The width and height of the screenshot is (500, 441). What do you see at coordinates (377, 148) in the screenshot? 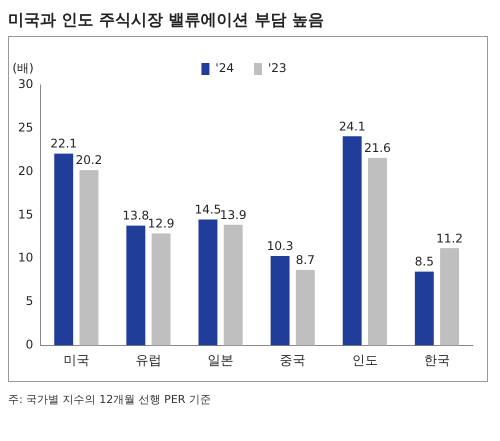
I see `data-label: 21.6` at bounding box center [377, 148].